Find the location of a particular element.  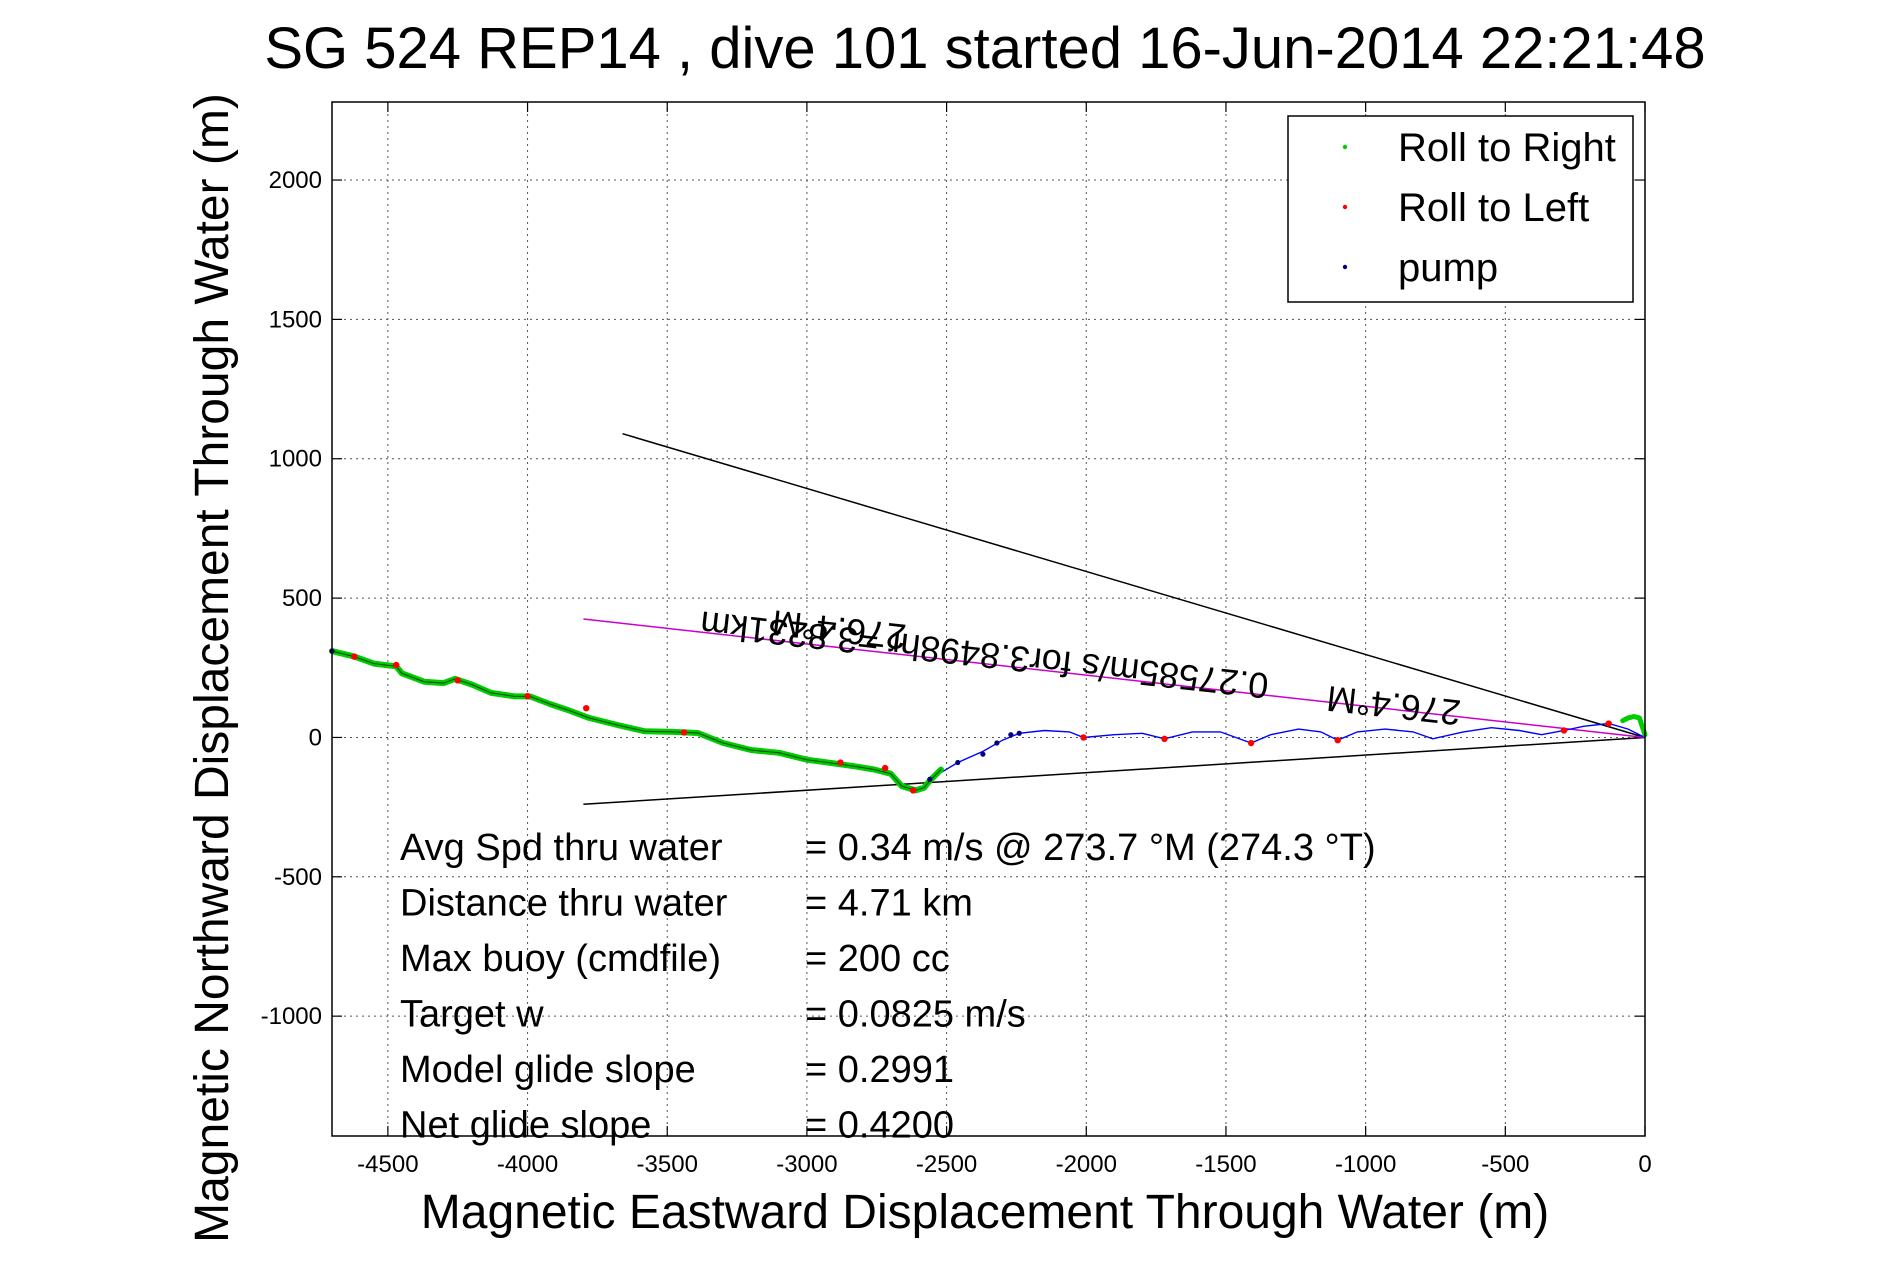

legend: Roll to Right Roll to Left pump is located at coordinates (1460, 209).